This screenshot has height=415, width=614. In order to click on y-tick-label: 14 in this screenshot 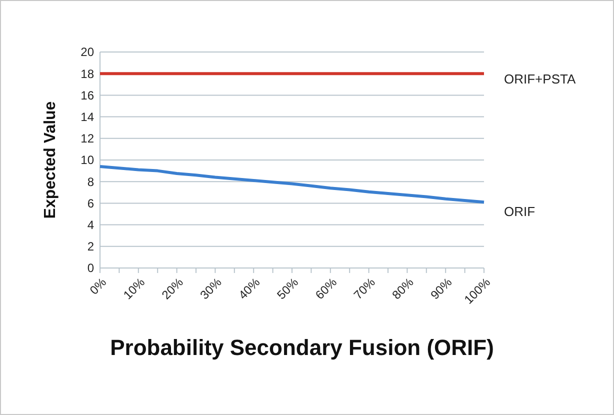, I will do `click(87, 117)`.